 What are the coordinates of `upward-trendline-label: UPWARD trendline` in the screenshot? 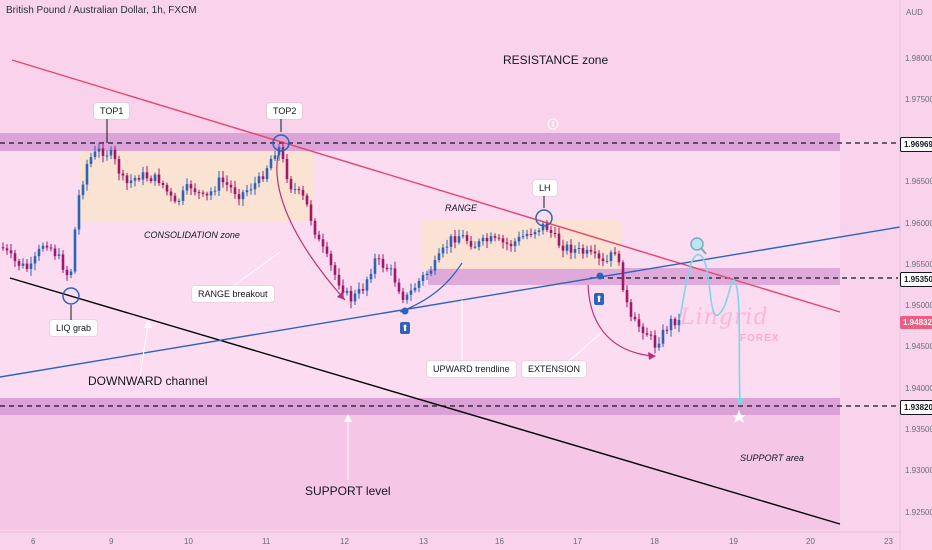 It's located at (471, 369).